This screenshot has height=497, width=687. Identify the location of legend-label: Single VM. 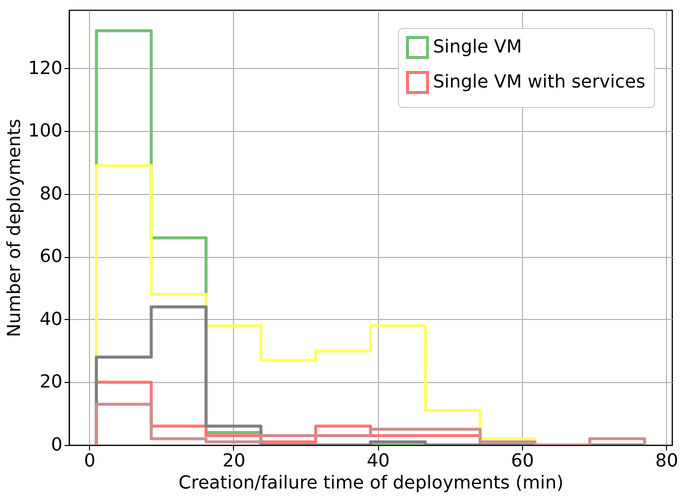
(477, 47).